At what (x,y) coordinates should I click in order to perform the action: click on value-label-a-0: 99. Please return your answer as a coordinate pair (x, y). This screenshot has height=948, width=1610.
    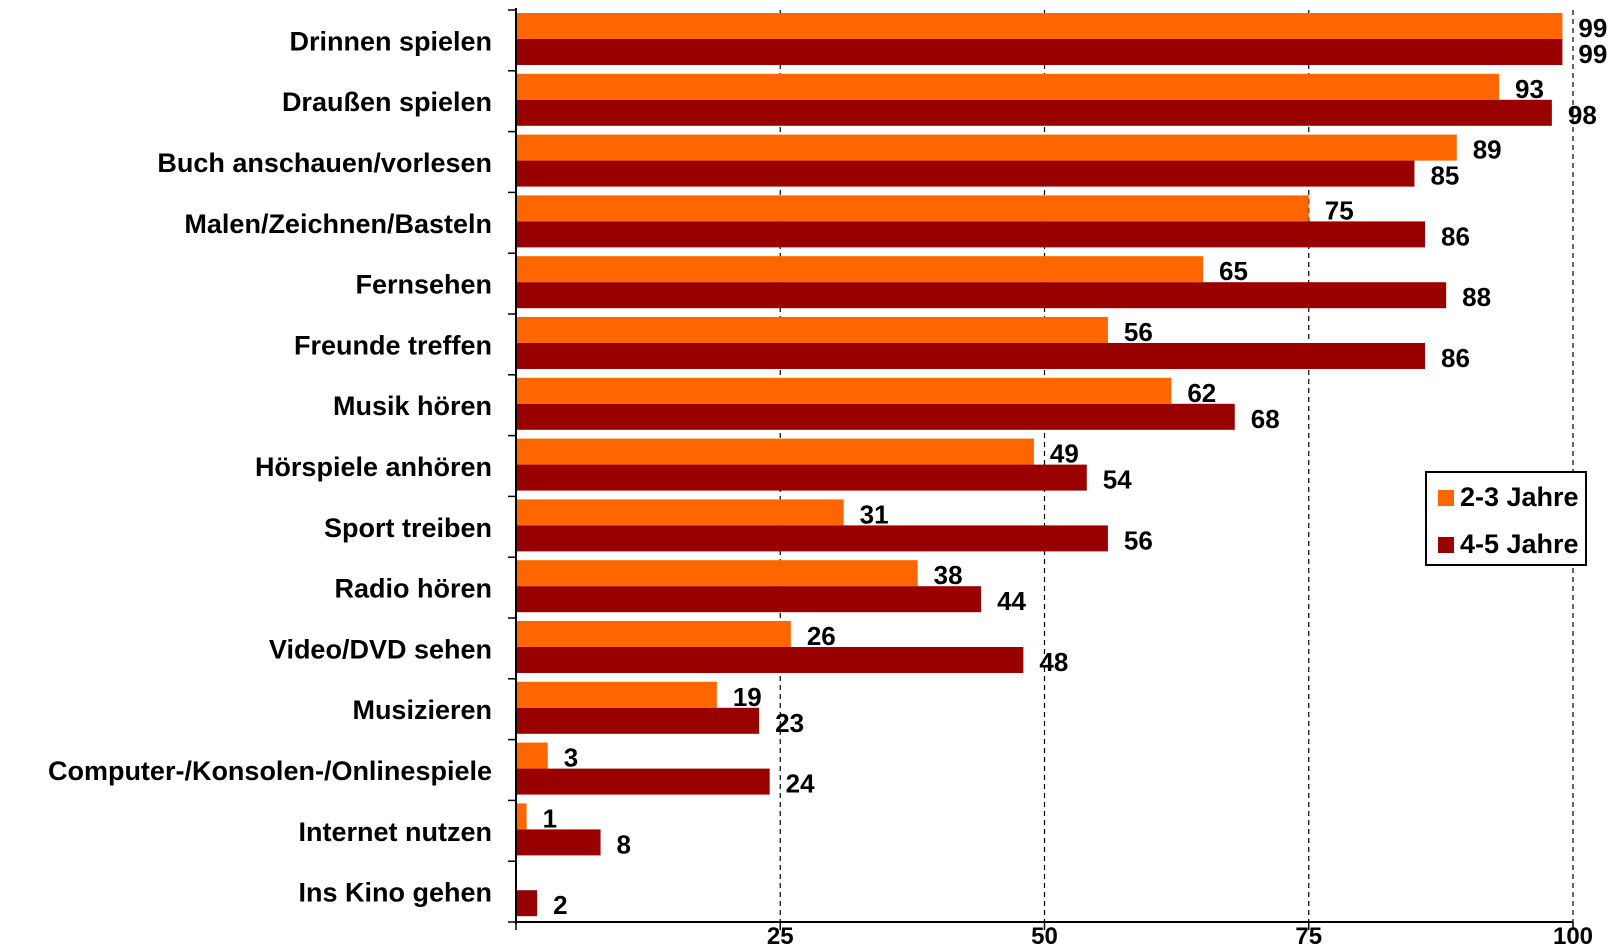
    Looking at the image, I should click on (1592, 28).